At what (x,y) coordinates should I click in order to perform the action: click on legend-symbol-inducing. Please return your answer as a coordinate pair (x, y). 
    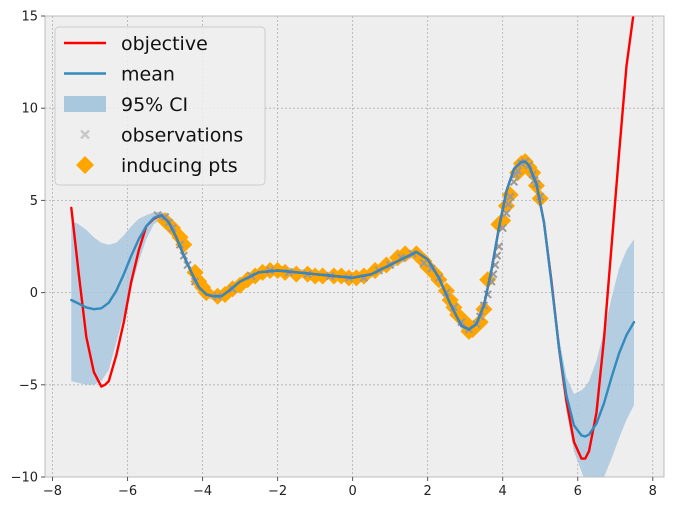
    Looking at the image, I should click on (85, 165).